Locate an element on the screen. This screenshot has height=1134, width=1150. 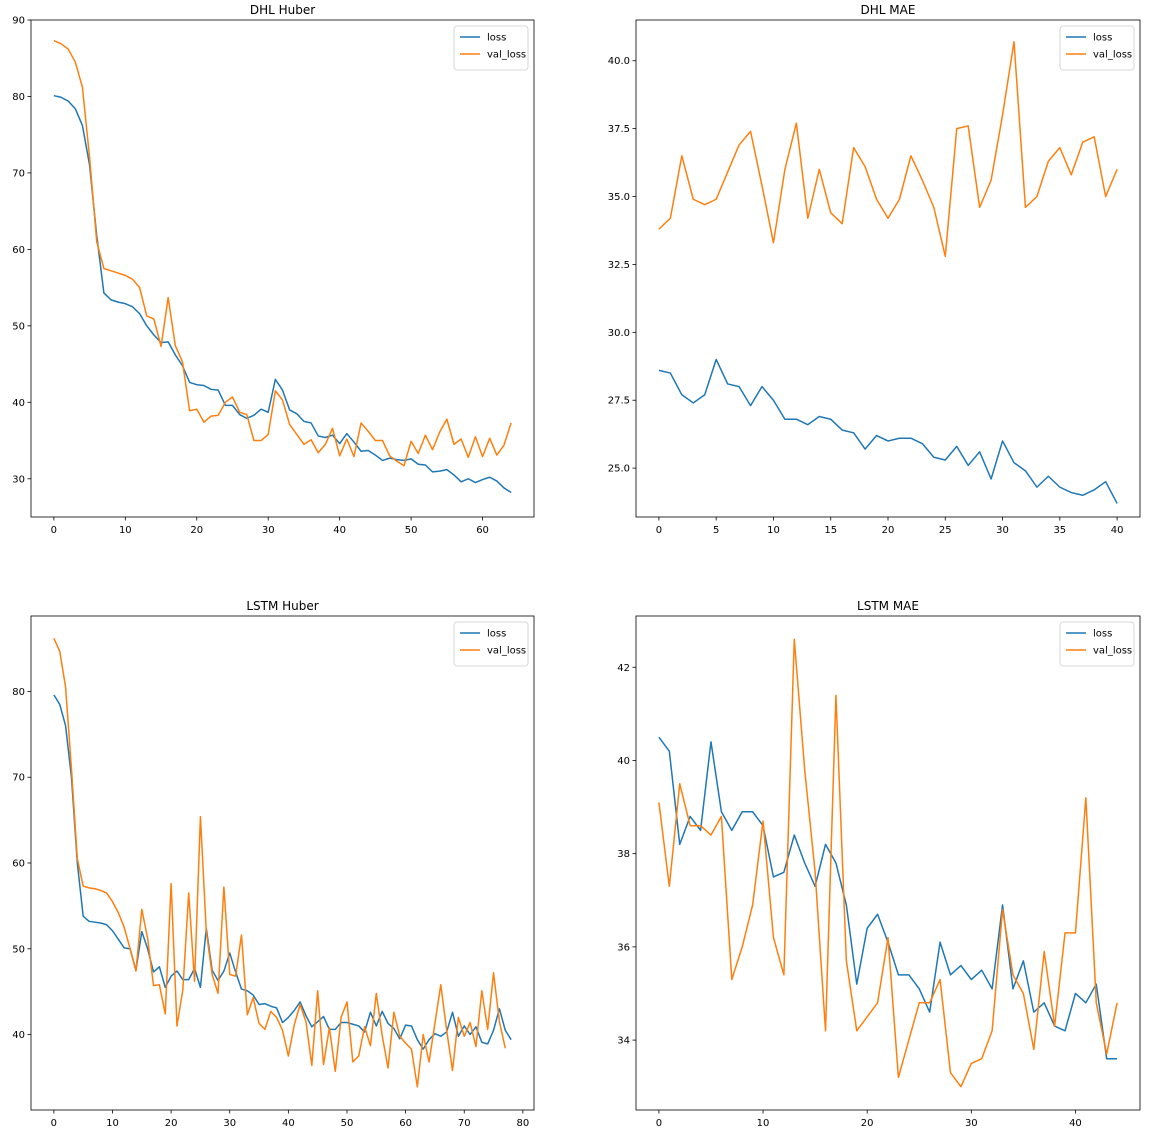
x-tick-label: 80 is located at coordinates (522, 1123).